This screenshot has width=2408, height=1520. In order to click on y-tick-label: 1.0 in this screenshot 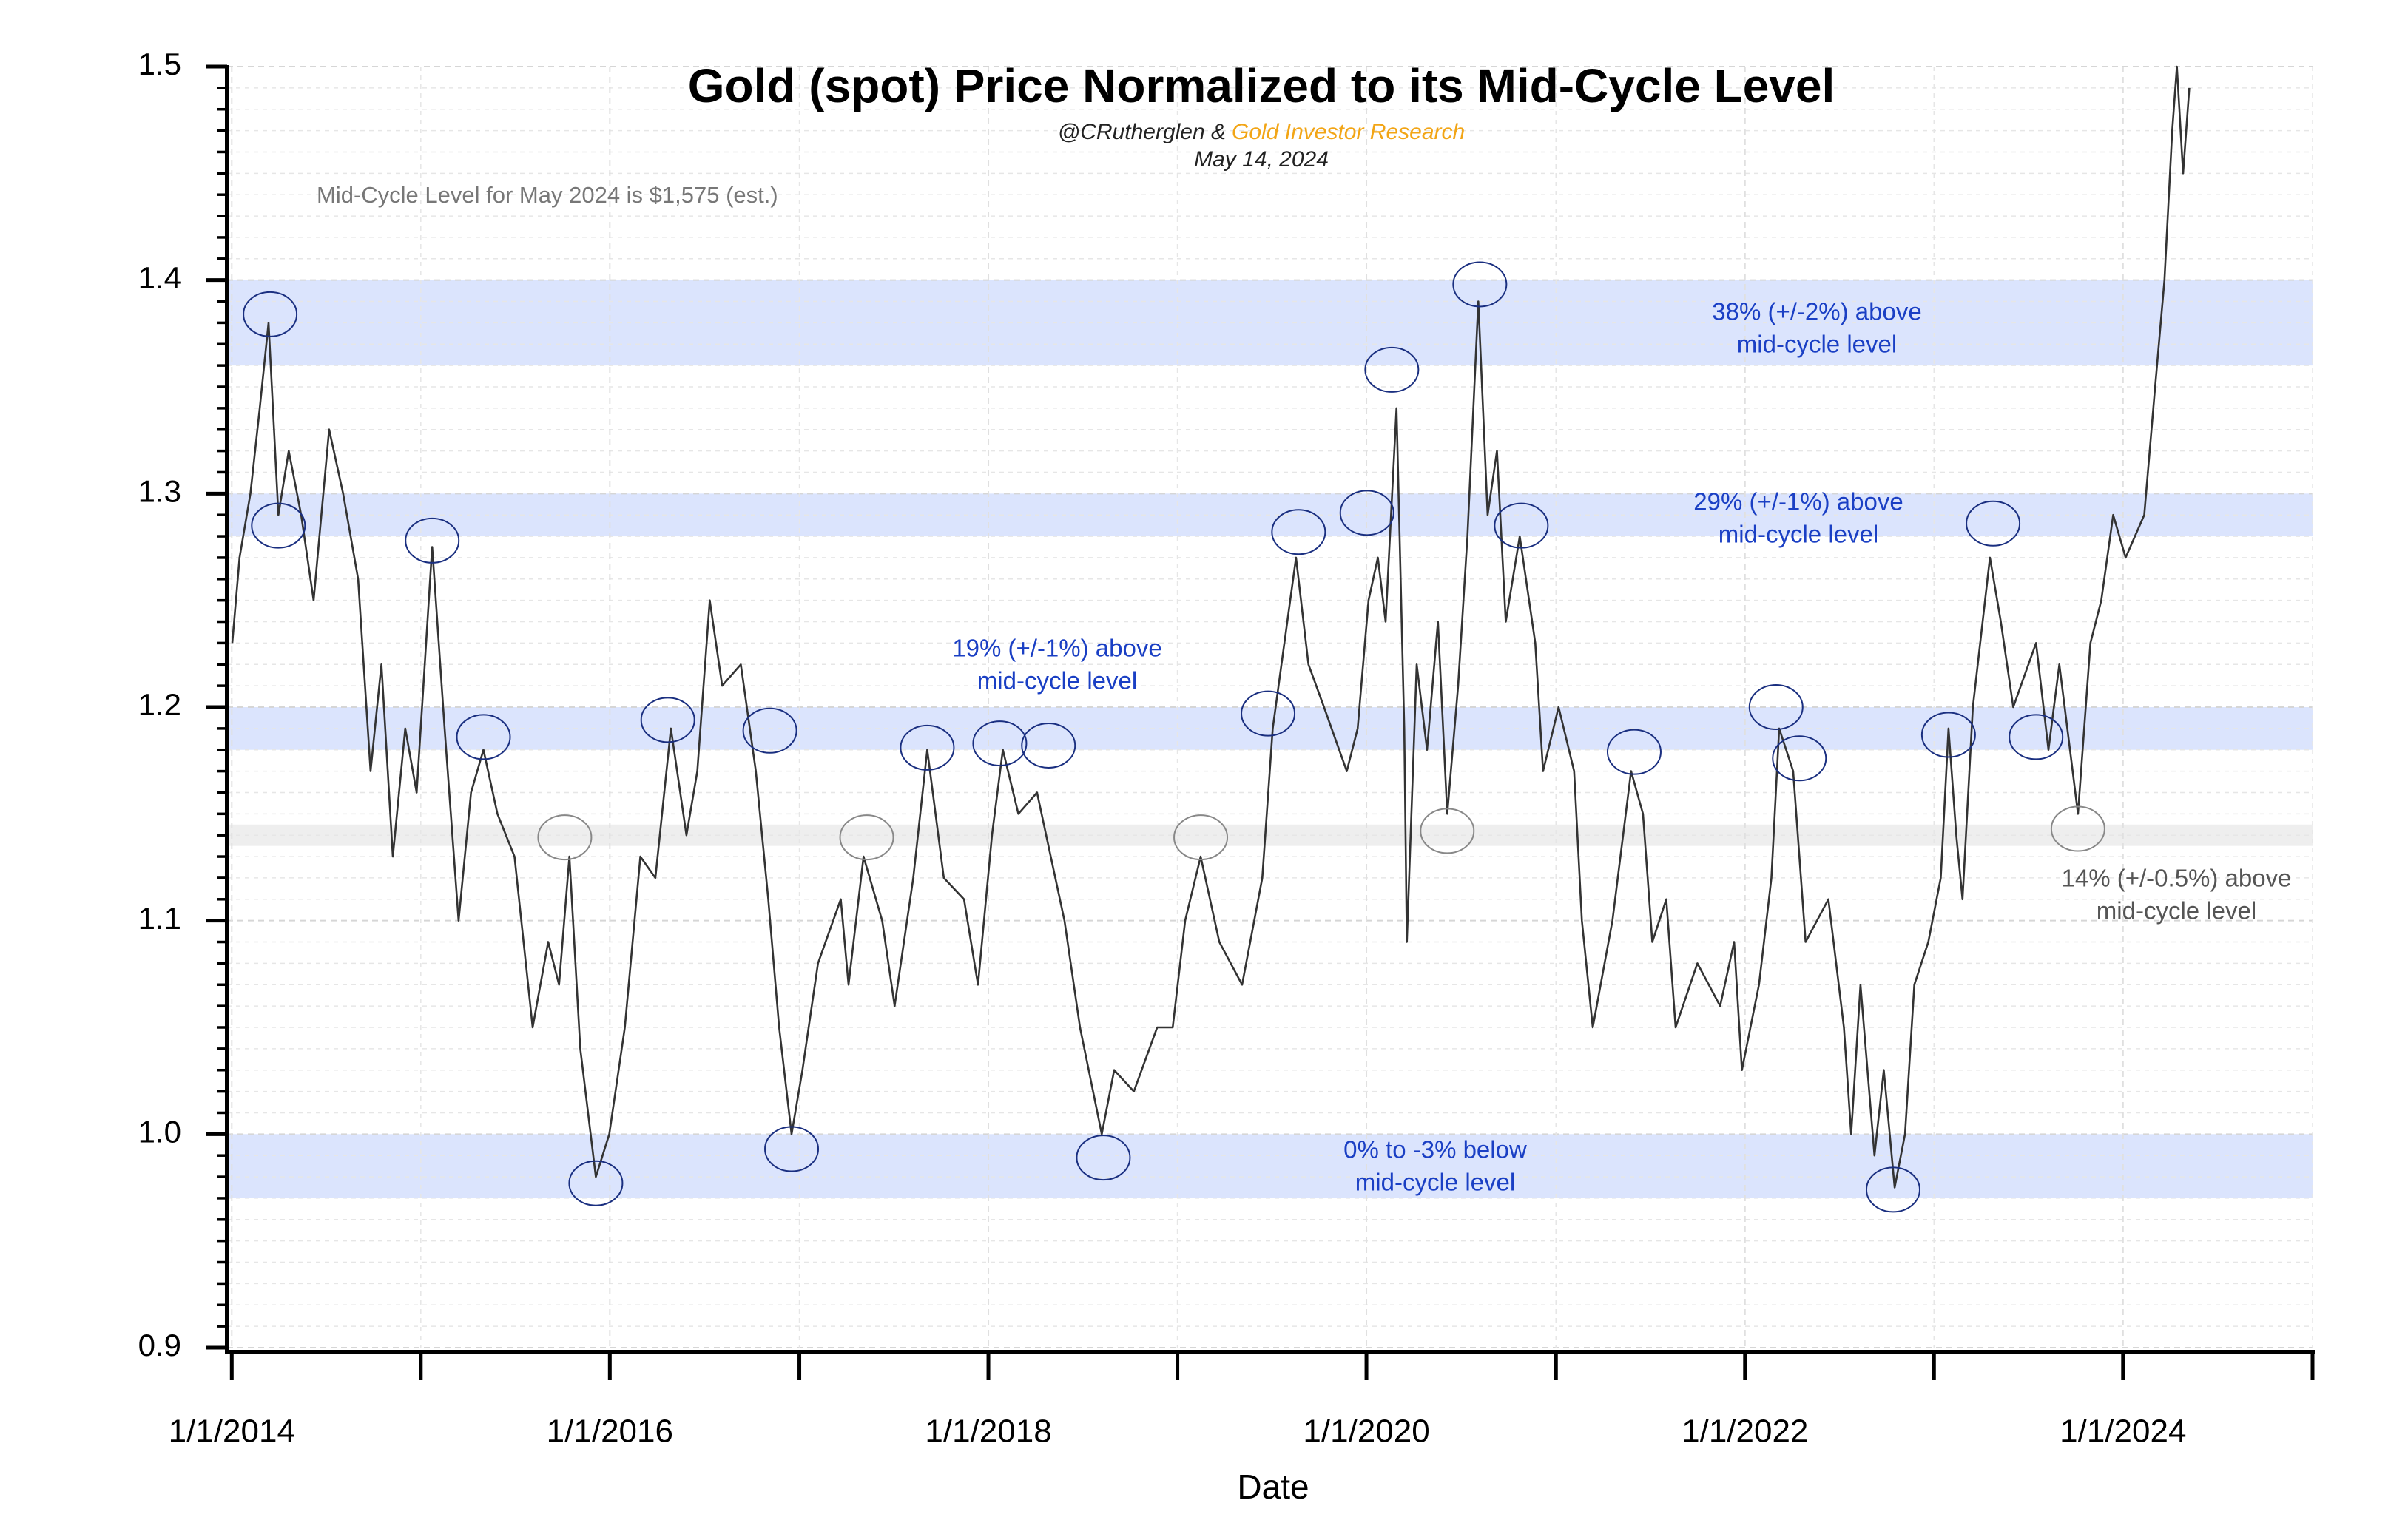, I will do `click(159, 1131)`.